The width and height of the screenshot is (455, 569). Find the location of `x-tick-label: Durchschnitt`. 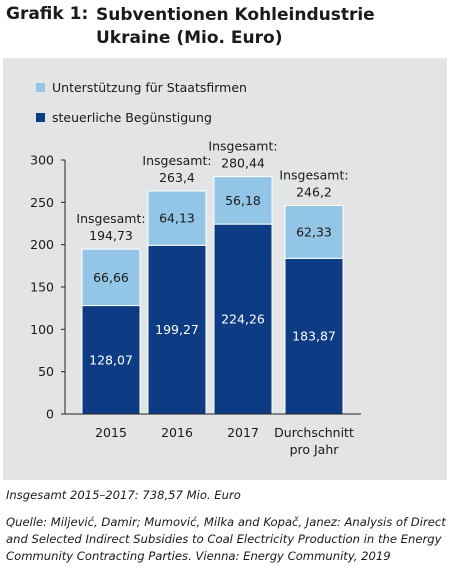

x-tick-label: Durchschnitt is located at coordinates (314, 432).